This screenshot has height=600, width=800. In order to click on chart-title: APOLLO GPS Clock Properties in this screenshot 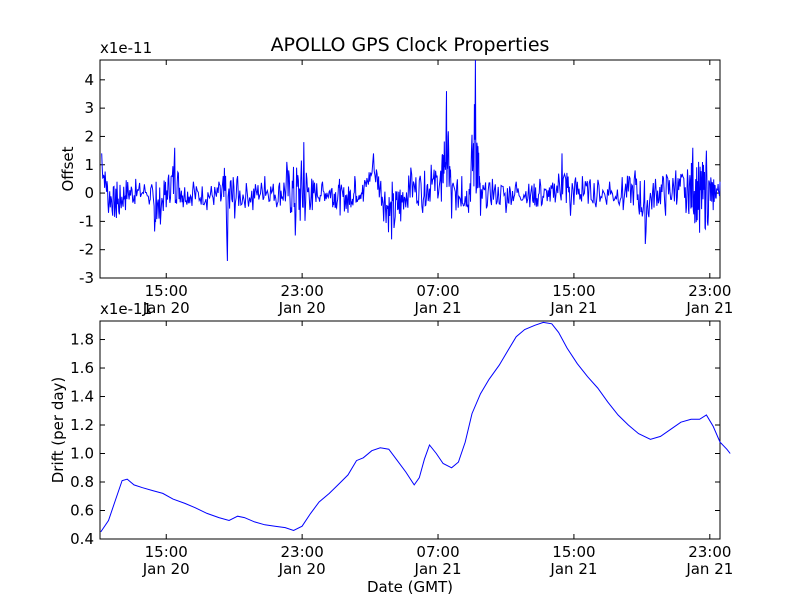, I will do `click(410, 45)`.